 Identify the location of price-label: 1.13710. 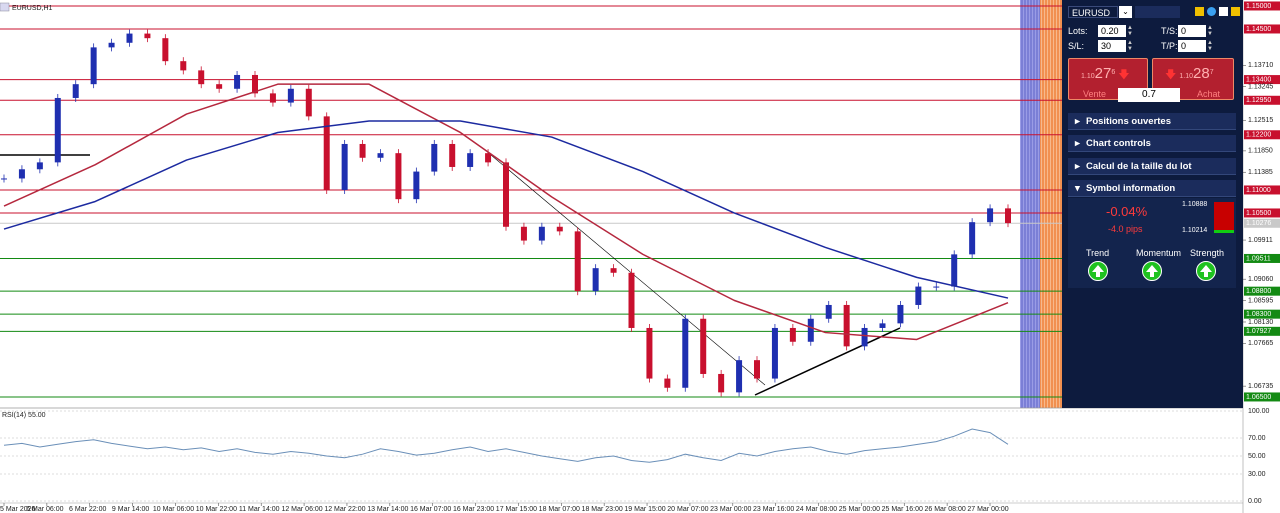
(1260, 65).